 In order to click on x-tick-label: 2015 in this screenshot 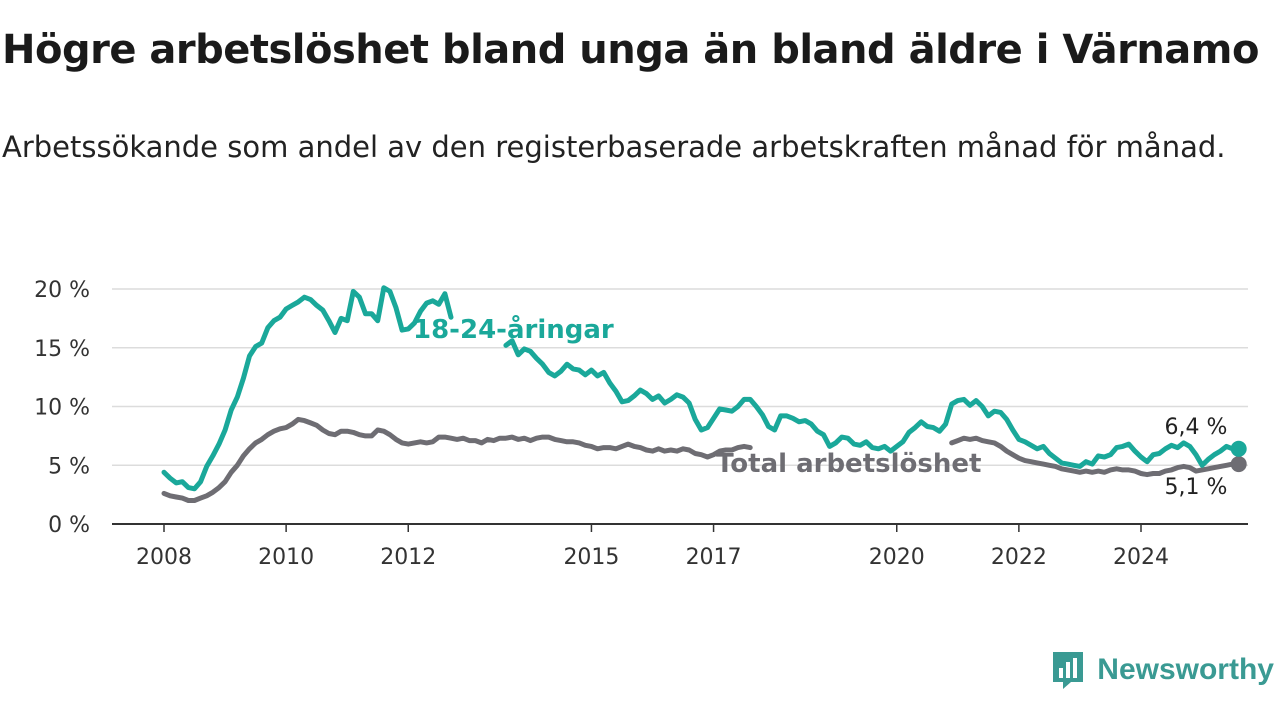, I will do `click(591, 557)`.